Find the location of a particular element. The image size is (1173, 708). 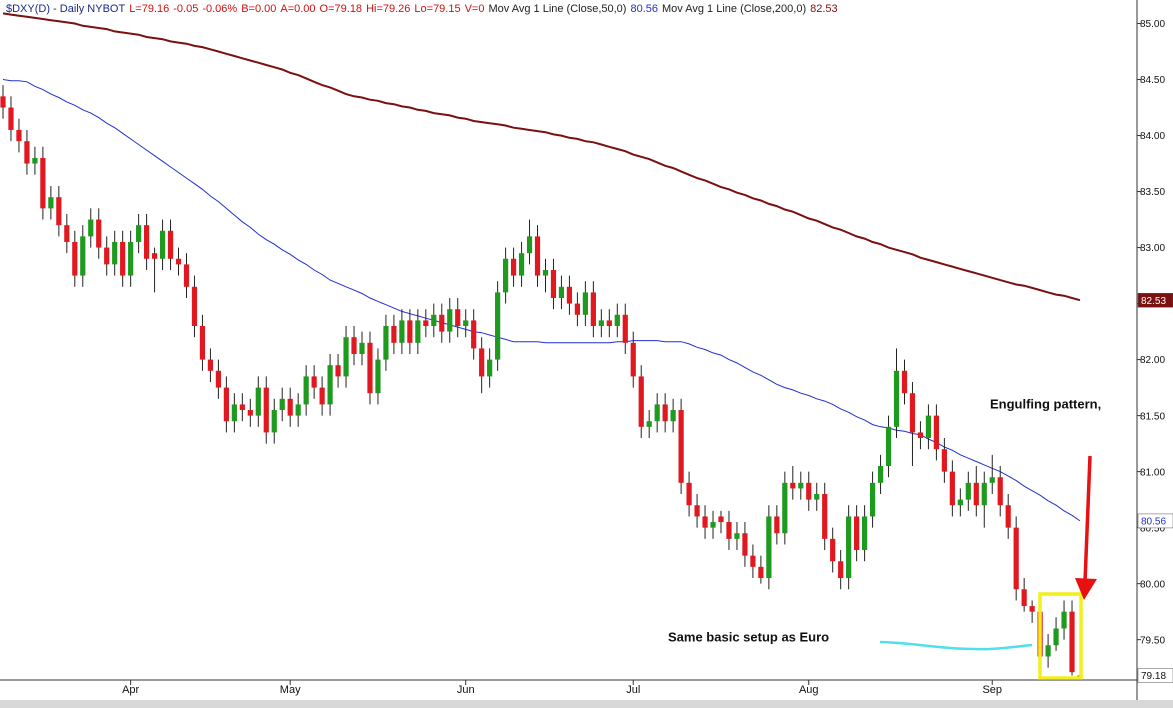

header-item: Mov Avg 1 Line (Close,200,0) is located at coordinates (734, 9).